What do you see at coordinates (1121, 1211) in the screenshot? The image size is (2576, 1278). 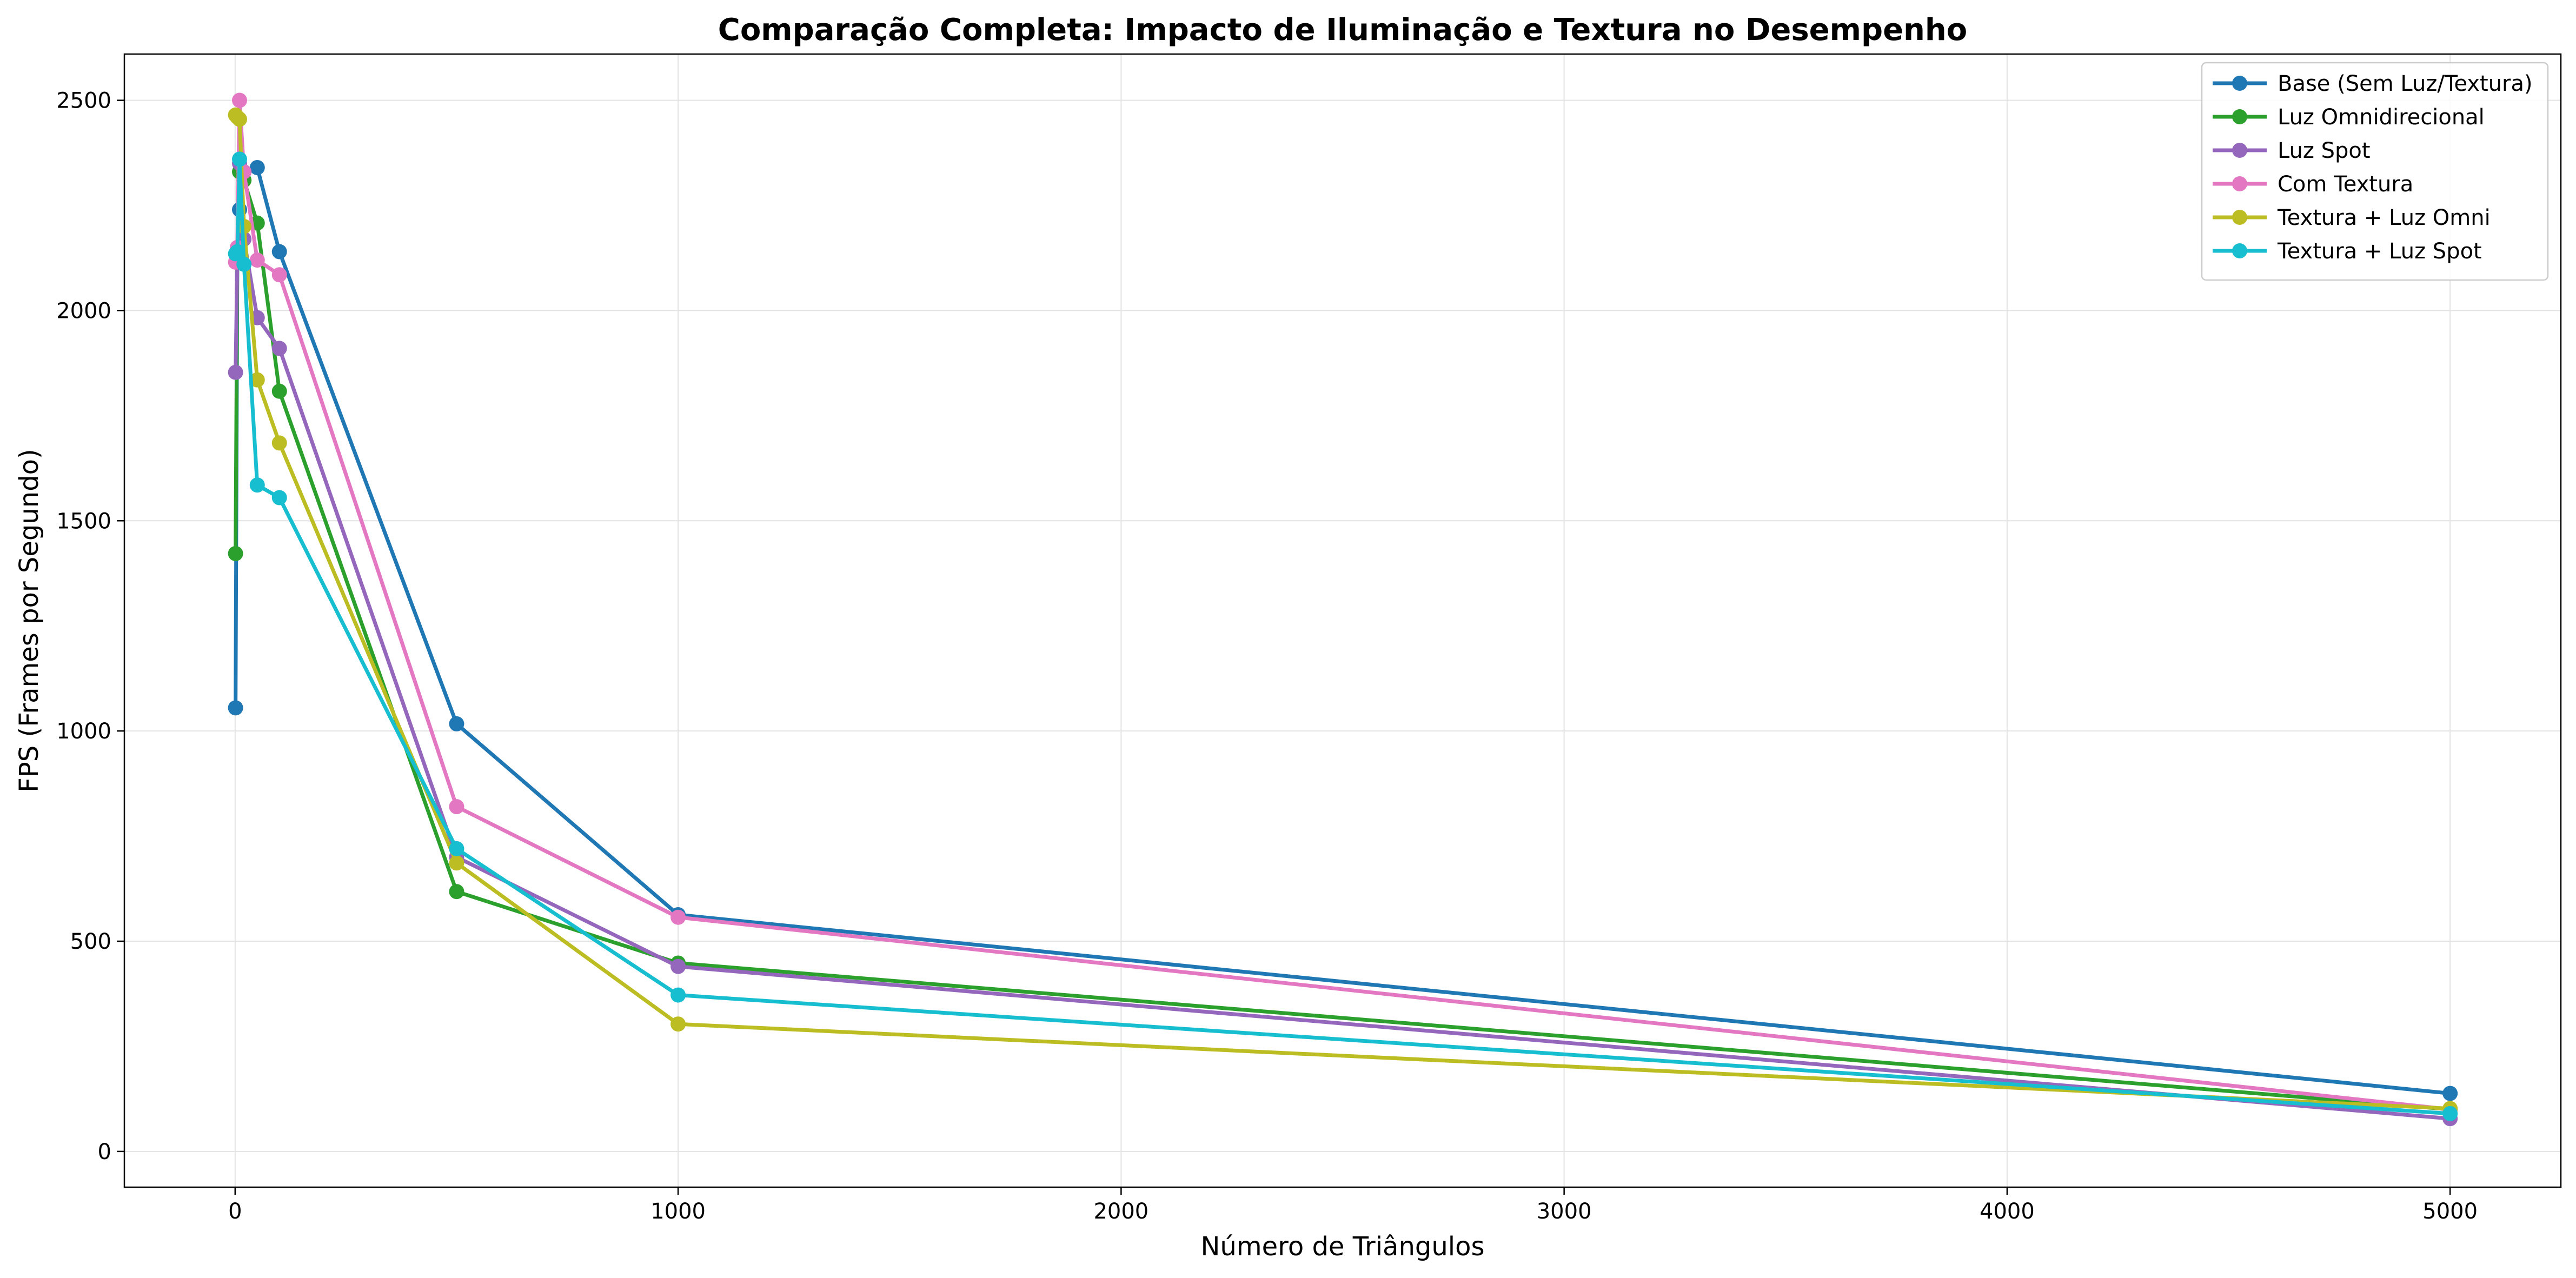 I see `x-tick-label: 2000` at bounding box center [1121, 1211].